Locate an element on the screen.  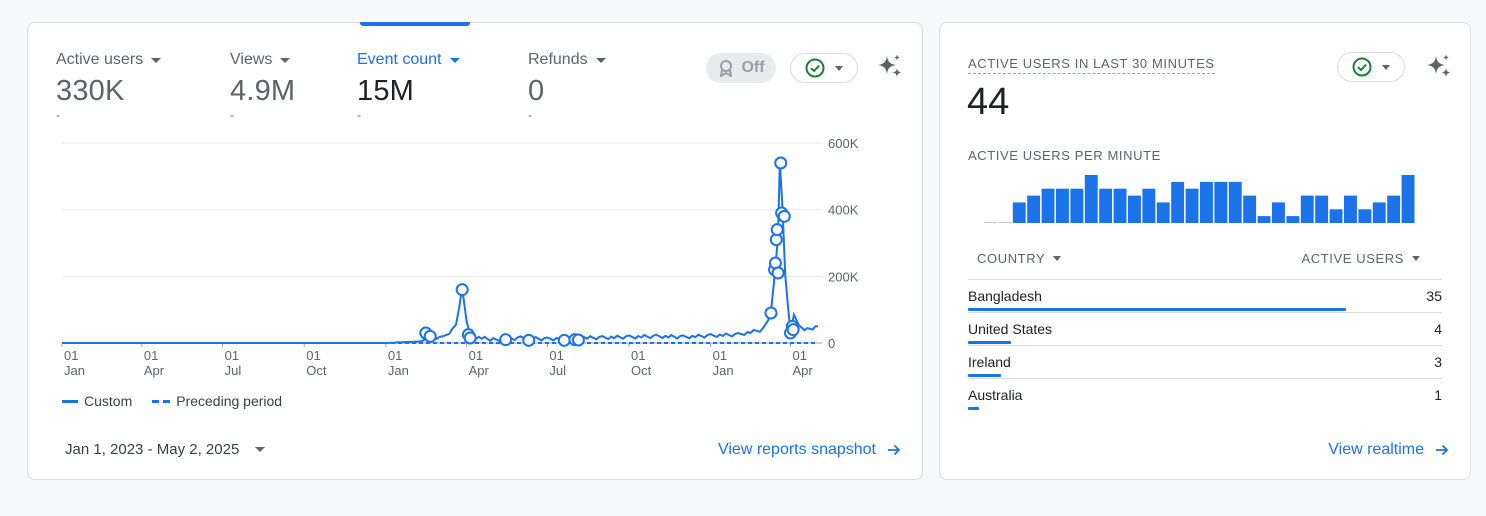
link-label: View reports snapshot is located at coordinates (796, 449).